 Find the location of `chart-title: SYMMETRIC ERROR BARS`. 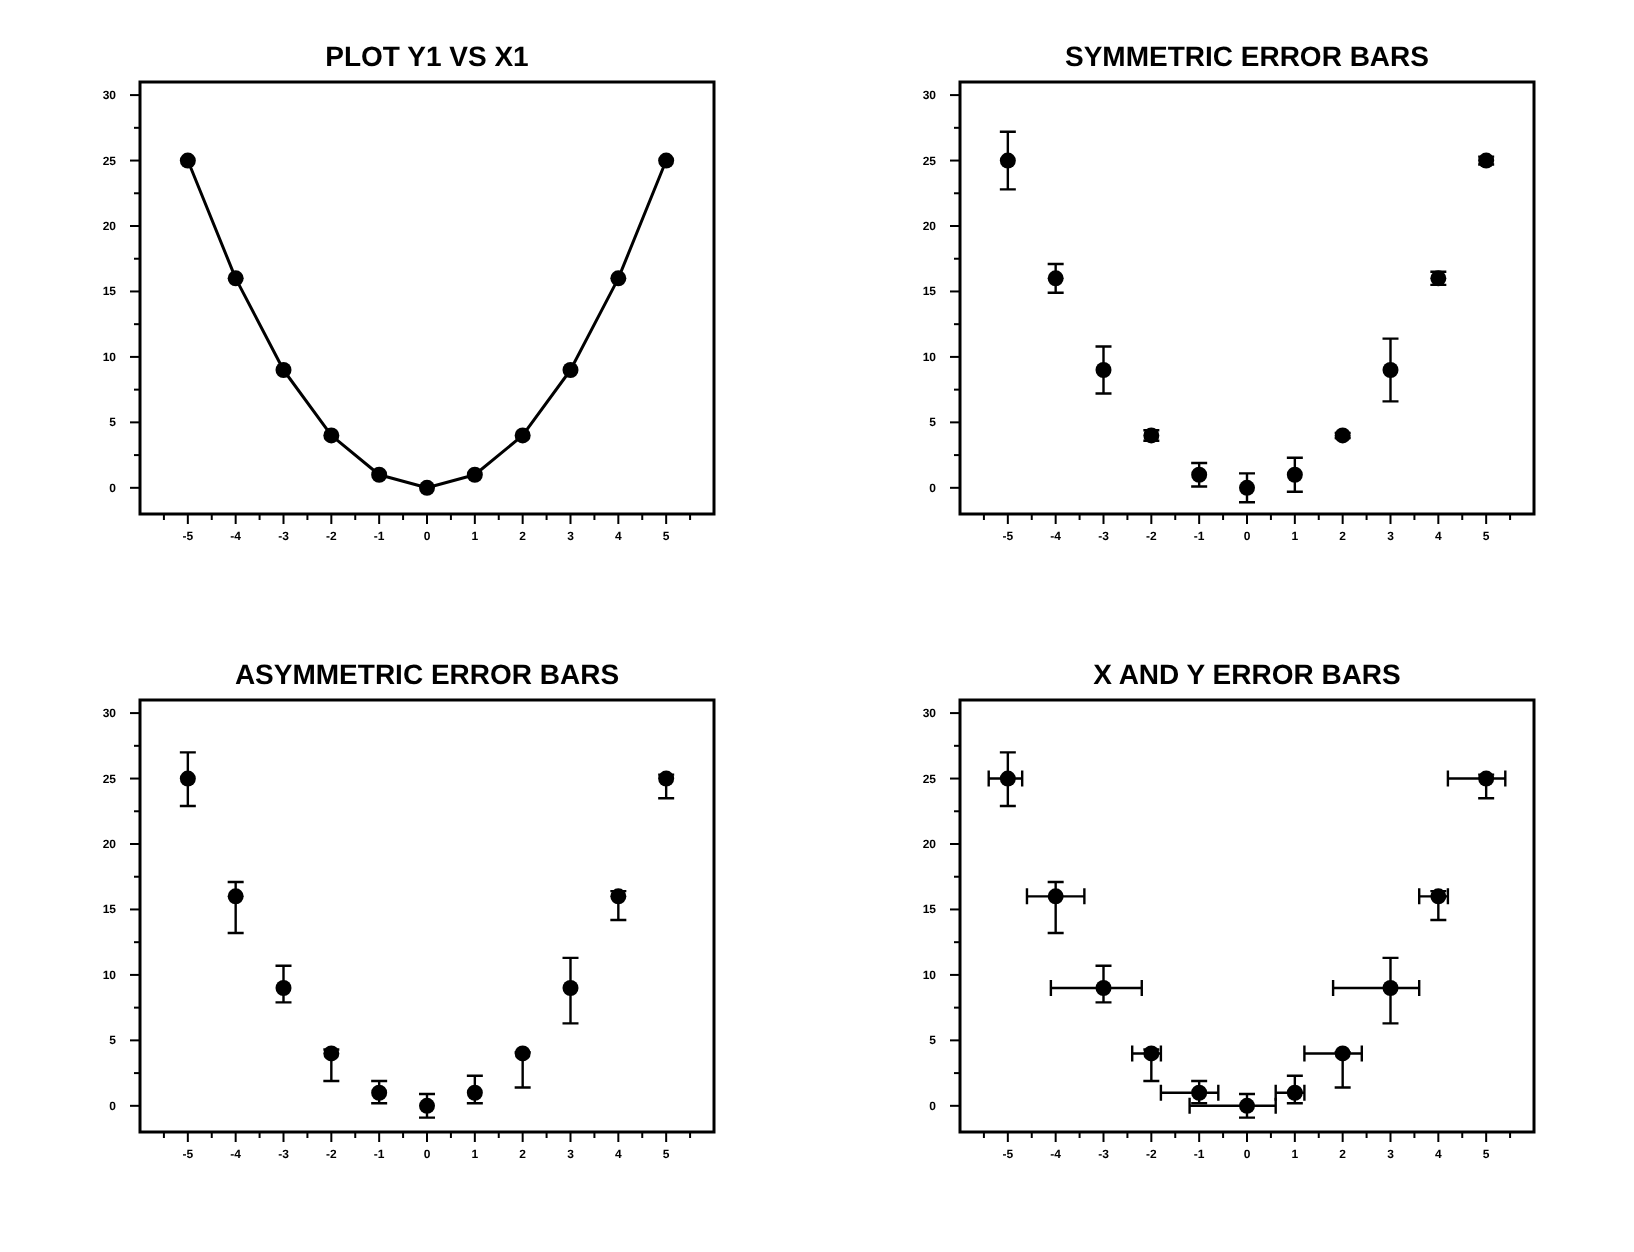

chart-title: SYMMETRIC ERROR BARS is located at coordinates (1247, 56).